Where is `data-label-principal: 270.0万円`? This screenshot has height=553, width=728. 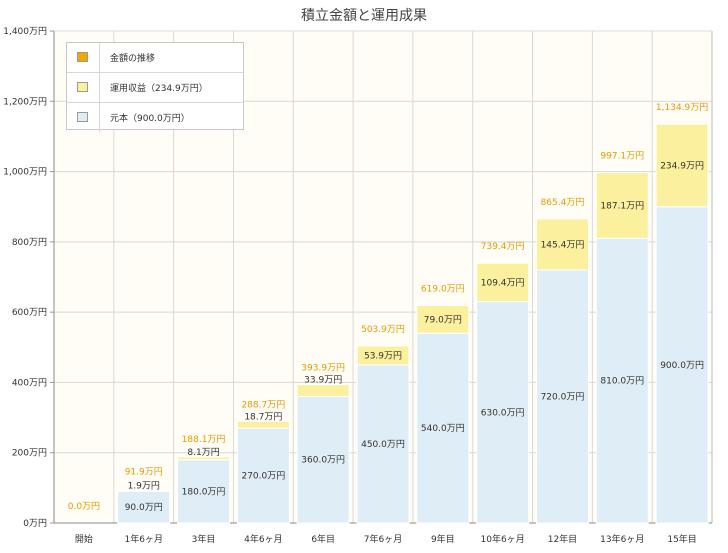
data-label-principal: 270.0万円 is located at coordinates (263, 476).